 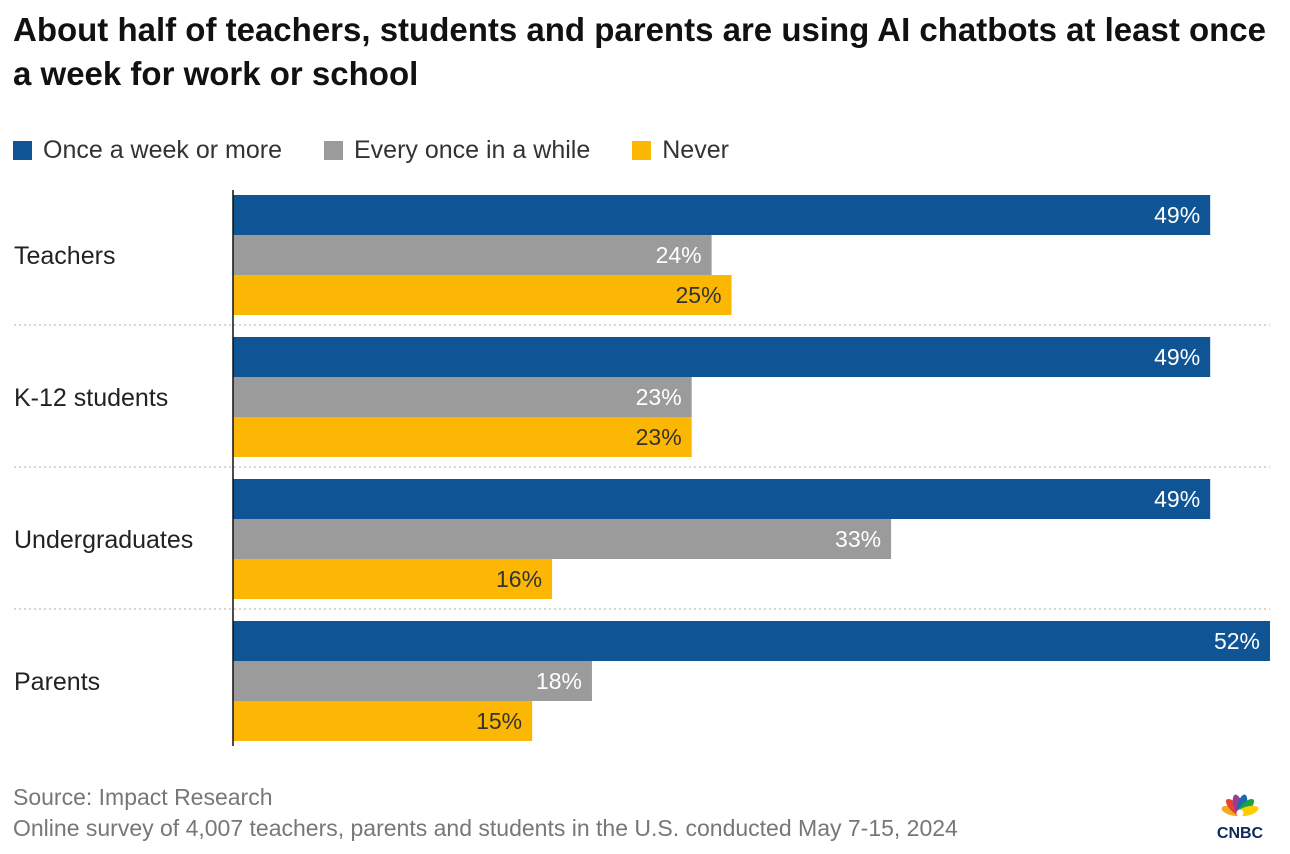 What do you see at coordinates (333, 150) in the screenshot?
I see `legend-swatch-sometimes` at bounding box center [333, 150].